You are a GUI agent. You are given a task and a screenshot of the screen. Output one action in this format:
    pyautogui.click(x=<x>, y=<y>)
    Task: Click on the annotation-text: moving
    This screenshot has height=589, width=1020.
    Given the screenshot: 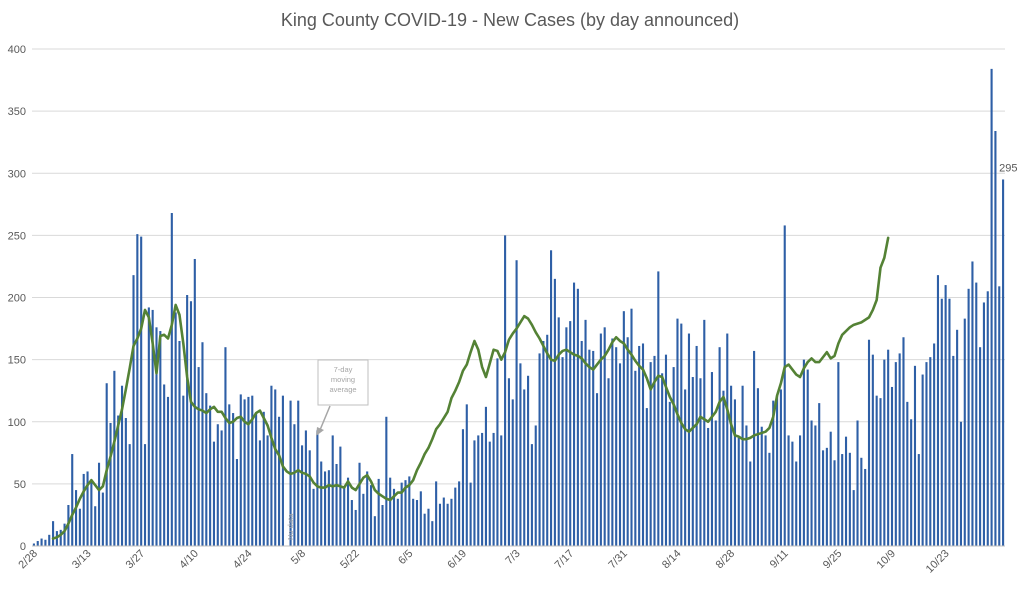 What is the action you would take?
    pyautogui.click(x=343, y=379)
    